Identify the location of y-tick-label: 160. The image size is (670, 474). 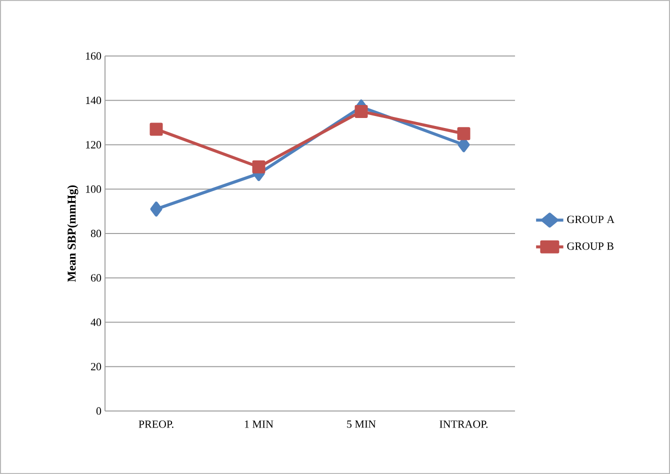
(94, 56).